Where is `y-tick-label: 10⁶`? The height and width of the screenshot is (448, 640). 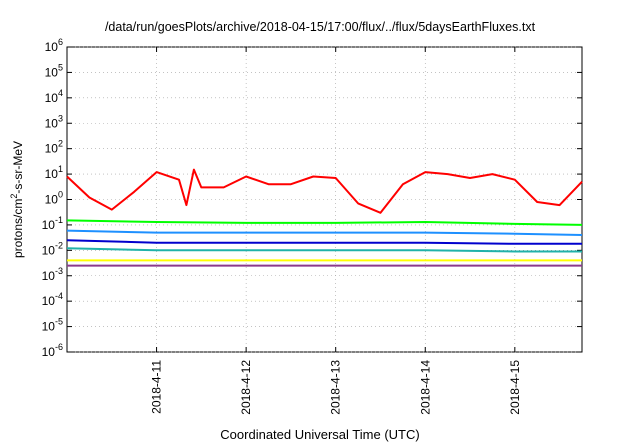
y-tick-label: 10⁶ is located at coordinates (54, 45).